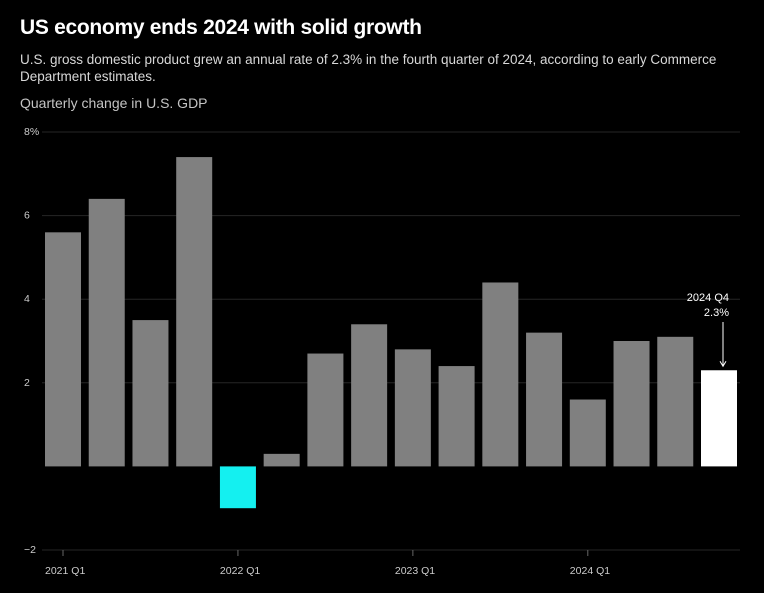 This screenshot has width=764, height=593. I want to click on bar-2024-q4, so click(719, 418).